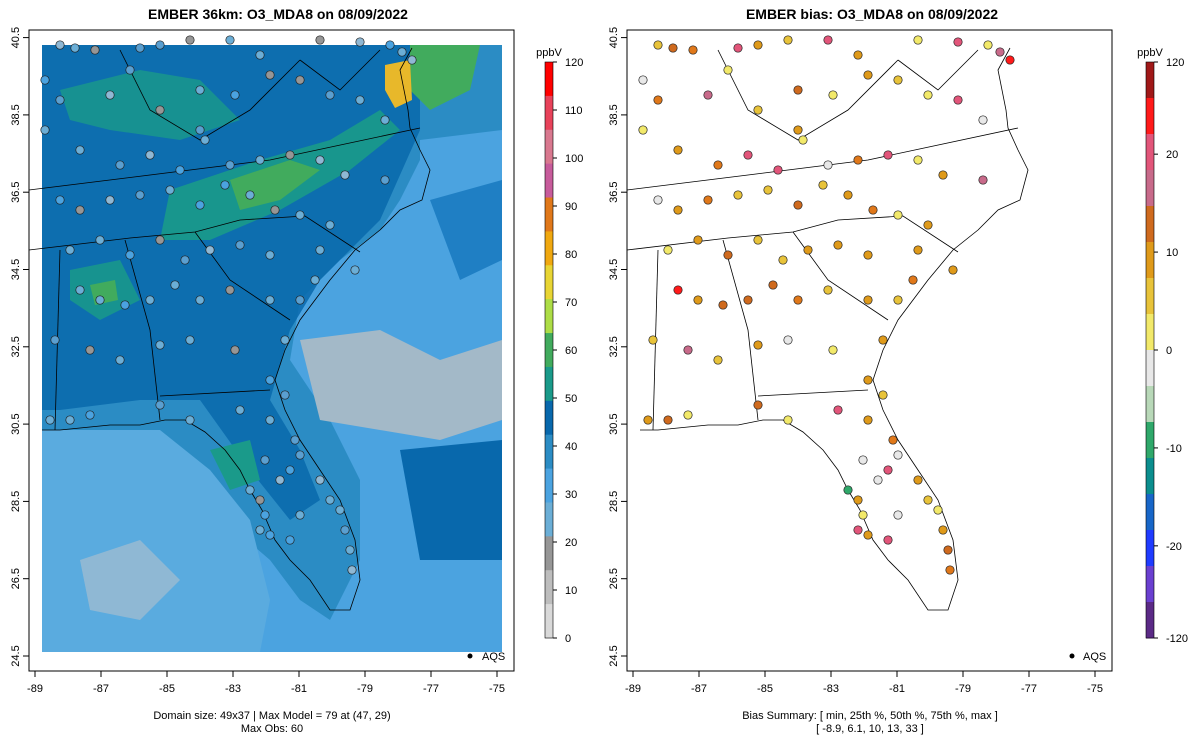 This screenshot has height=750, width=1200. What do you see at coordinates (813, 393) in the screenshot?
I see `fl-ga-border` at bounding box center [813, 393].